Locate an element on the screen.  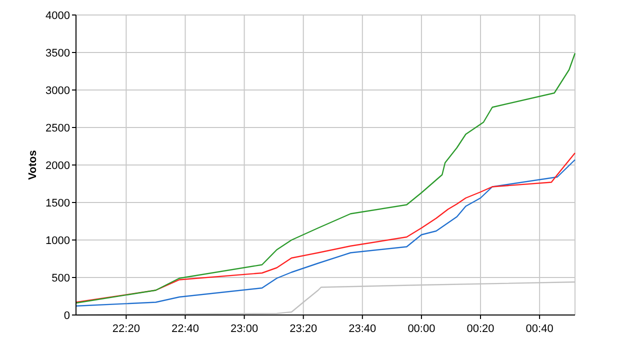
y-tick-label: 1500 is located at coordinates (58, 203).